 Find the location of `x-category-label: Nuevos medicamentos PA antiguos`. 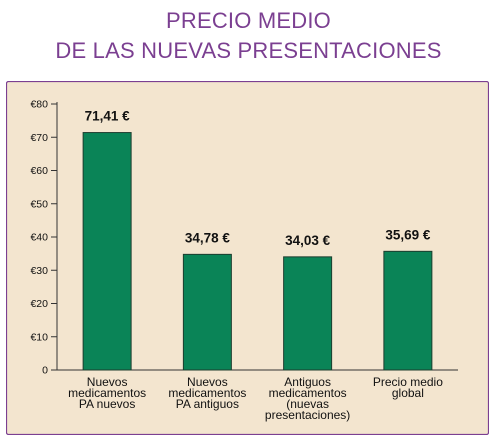

x-category-label: Nuevos medicamentos PA antiguos is located at coordinates (207, 393).